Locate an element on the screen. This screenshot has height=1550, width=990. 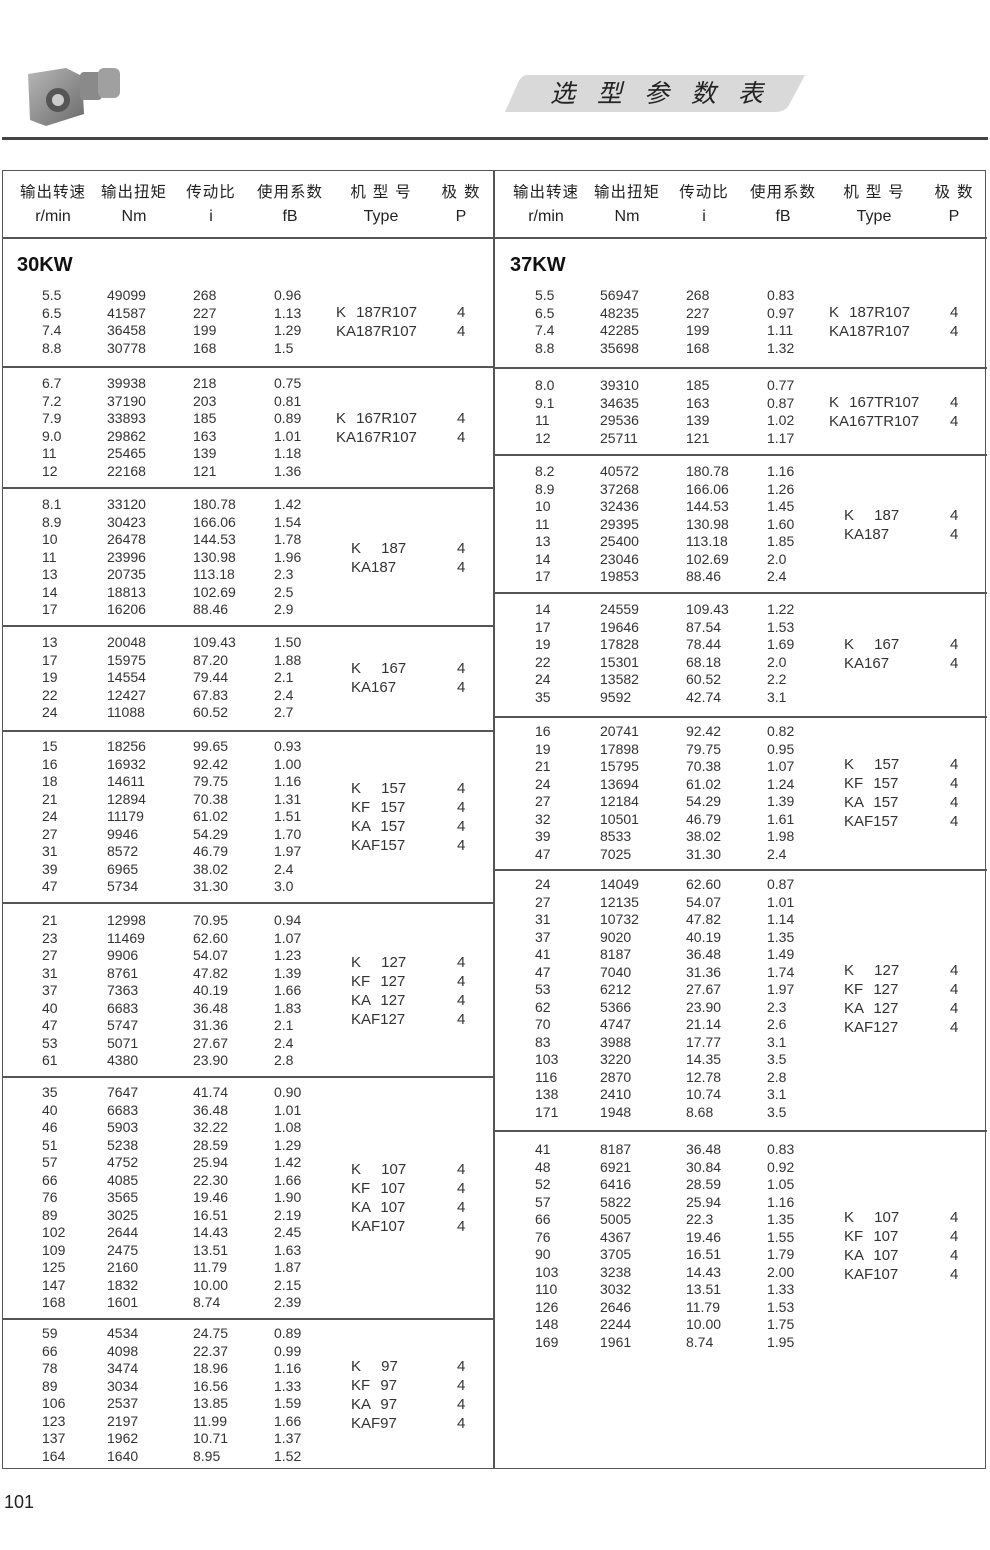
table-cell: 218 is located at coordinates (205, 383).